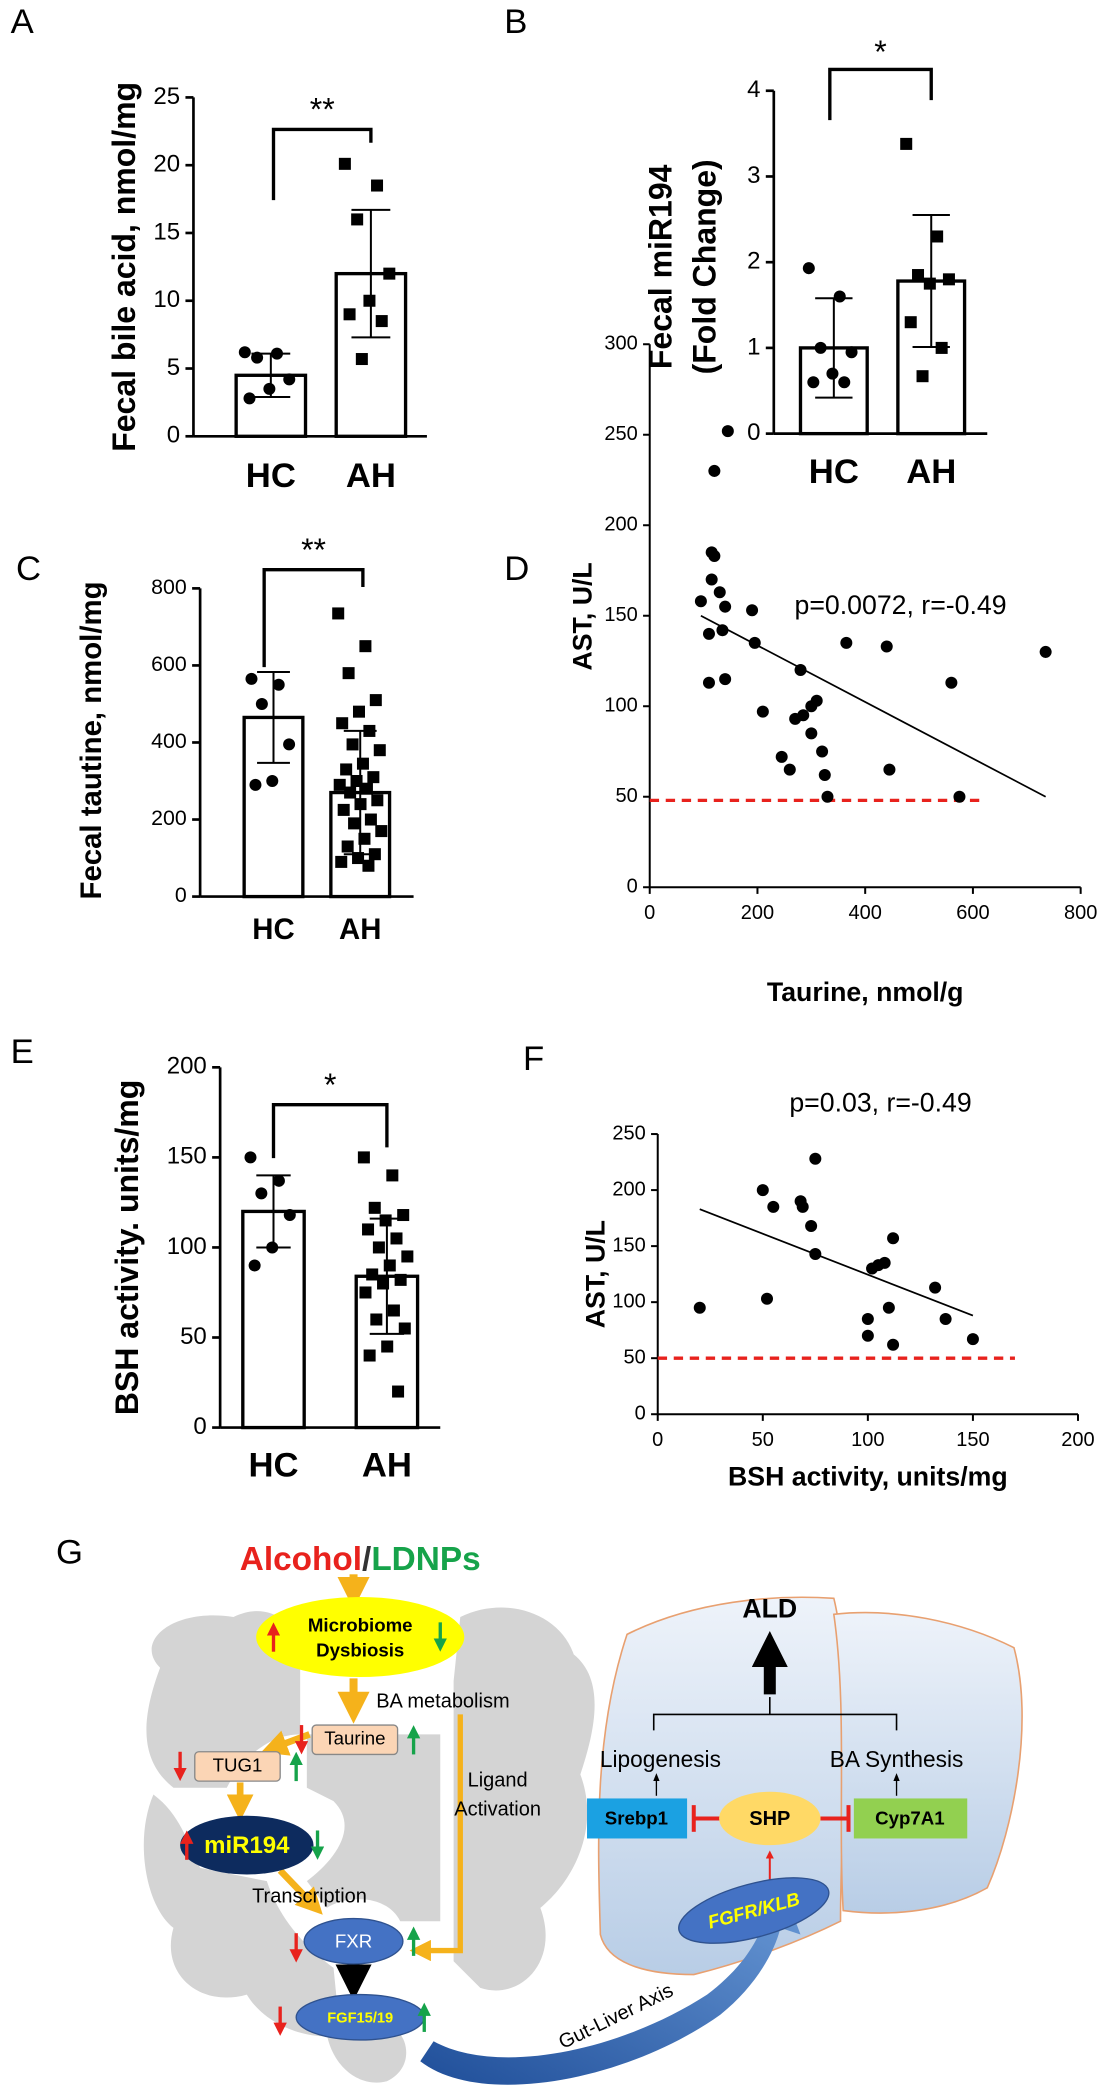 The height and width of the screenshot is (2100, 1102). What do you see at coordinates (322, 110) in the screenshot?
I see `significance-label: **` at bounding box center [322, 110].